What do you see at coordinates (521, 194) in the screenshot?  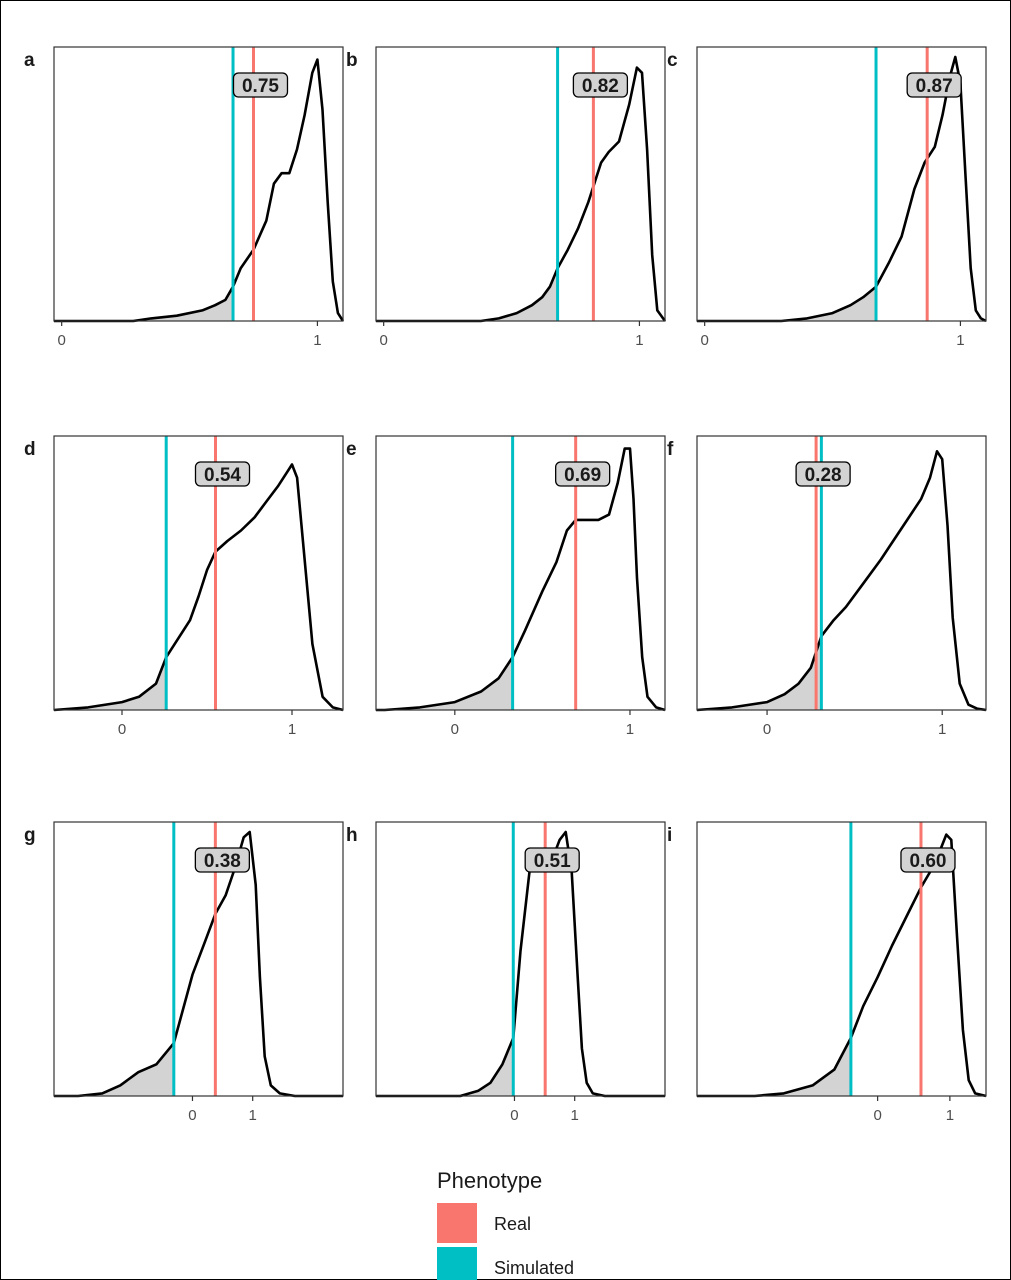 I see `density-curve-b` at bounding box center [521, 194].